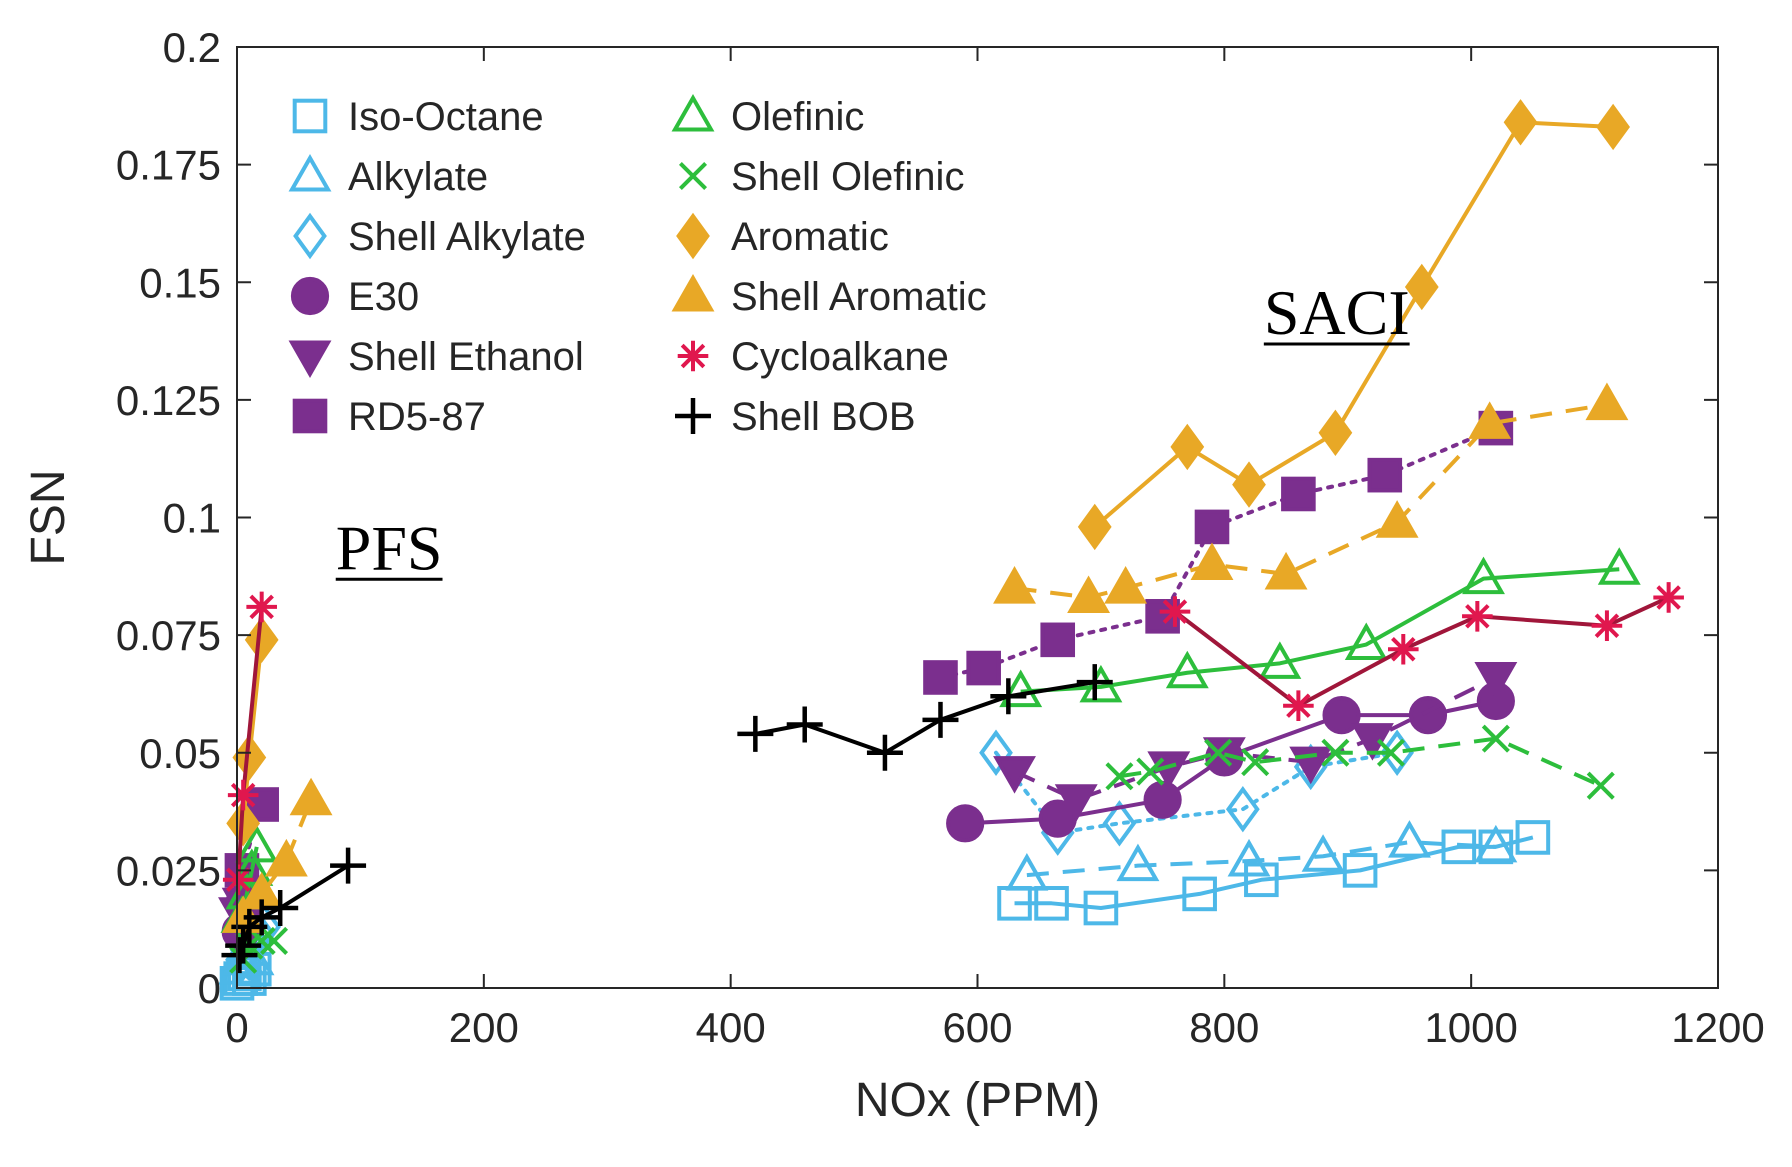 The width and height of the screenshot is (1792, 1167). I want to click on annotation-saci: SACI, so click(1337, 312).